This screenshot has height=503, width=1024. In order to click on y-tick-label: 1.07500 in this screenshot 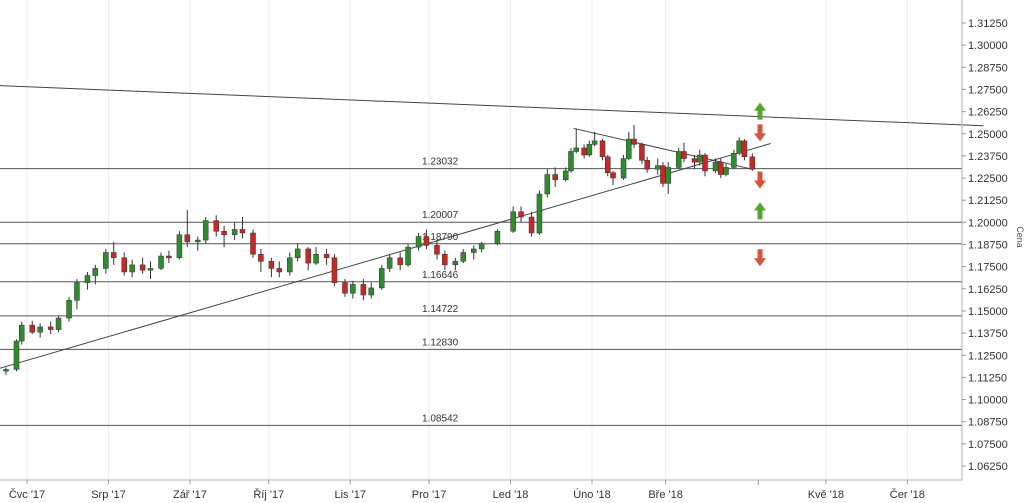, I will do `click(988, 445)`.